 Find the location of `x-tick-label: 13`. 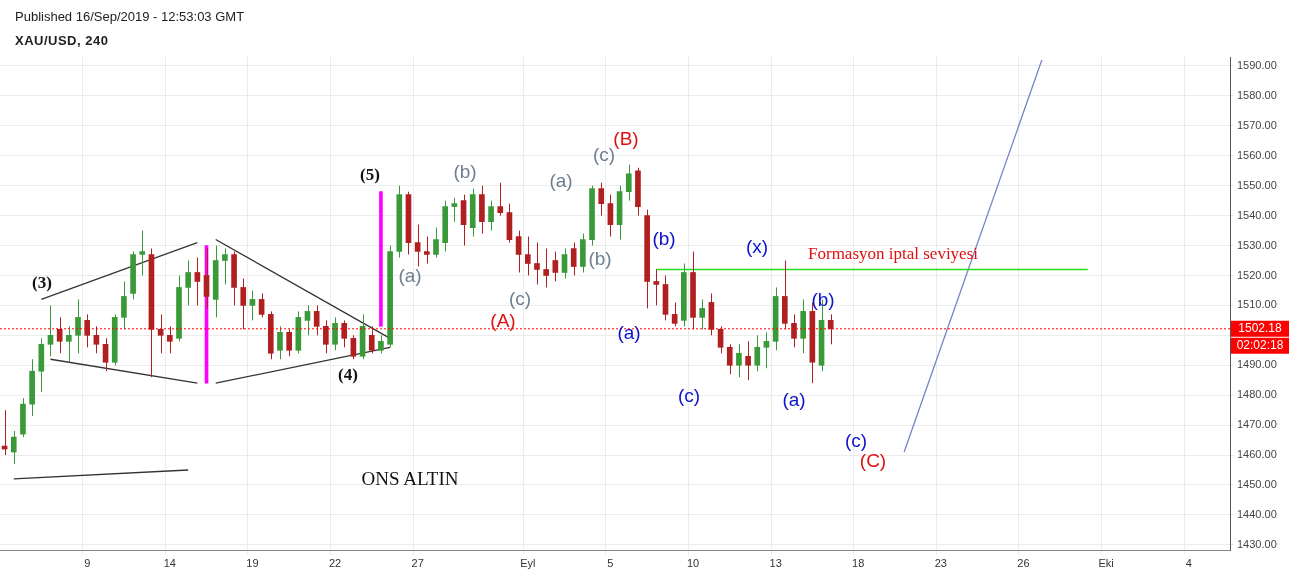

x-tick-label: 13 is located at coordinates (775, 563).